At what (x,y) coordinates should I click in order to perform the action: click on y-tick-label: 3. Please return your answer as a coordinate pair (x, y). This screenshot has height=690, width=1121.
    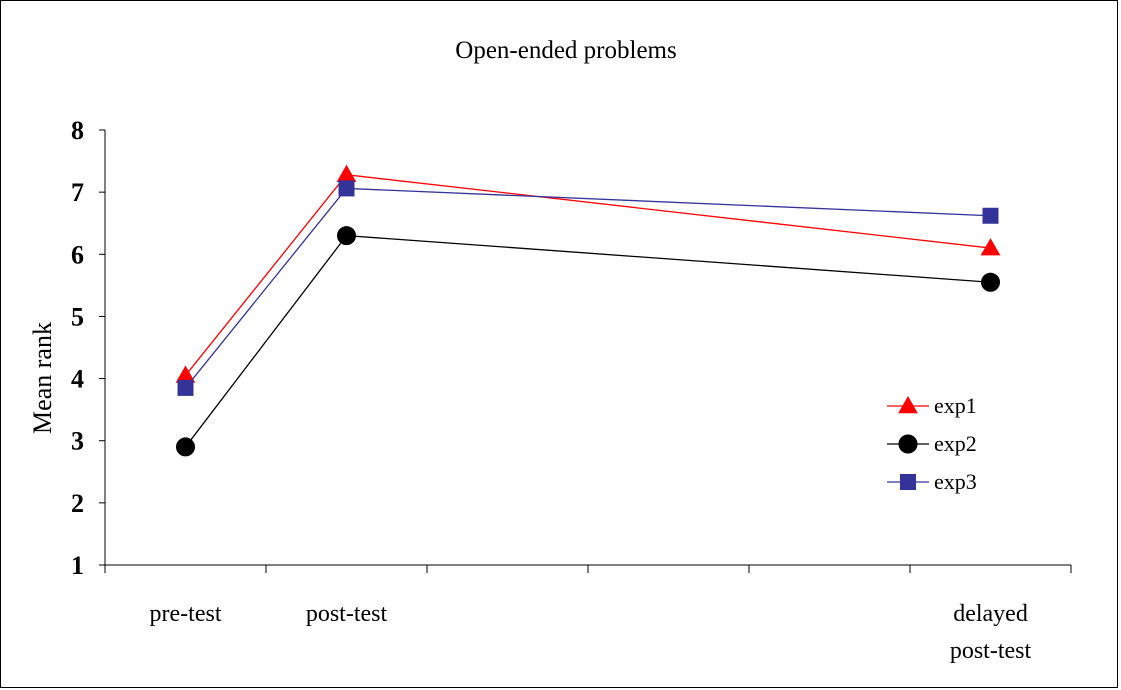
    Looking at the image, I should click on (77, 441).